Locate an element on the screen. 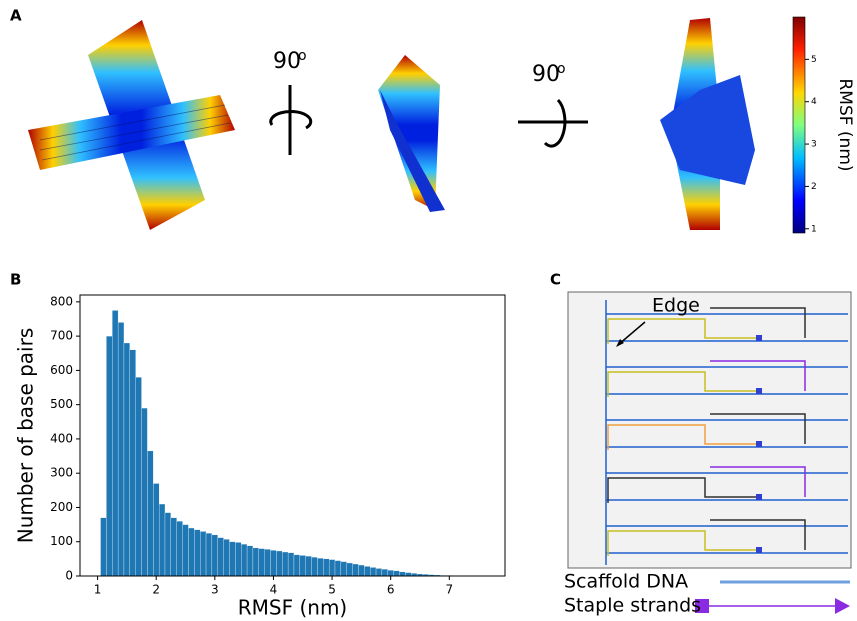  x-tick-label: 3 is located at coordinates (215, 590).